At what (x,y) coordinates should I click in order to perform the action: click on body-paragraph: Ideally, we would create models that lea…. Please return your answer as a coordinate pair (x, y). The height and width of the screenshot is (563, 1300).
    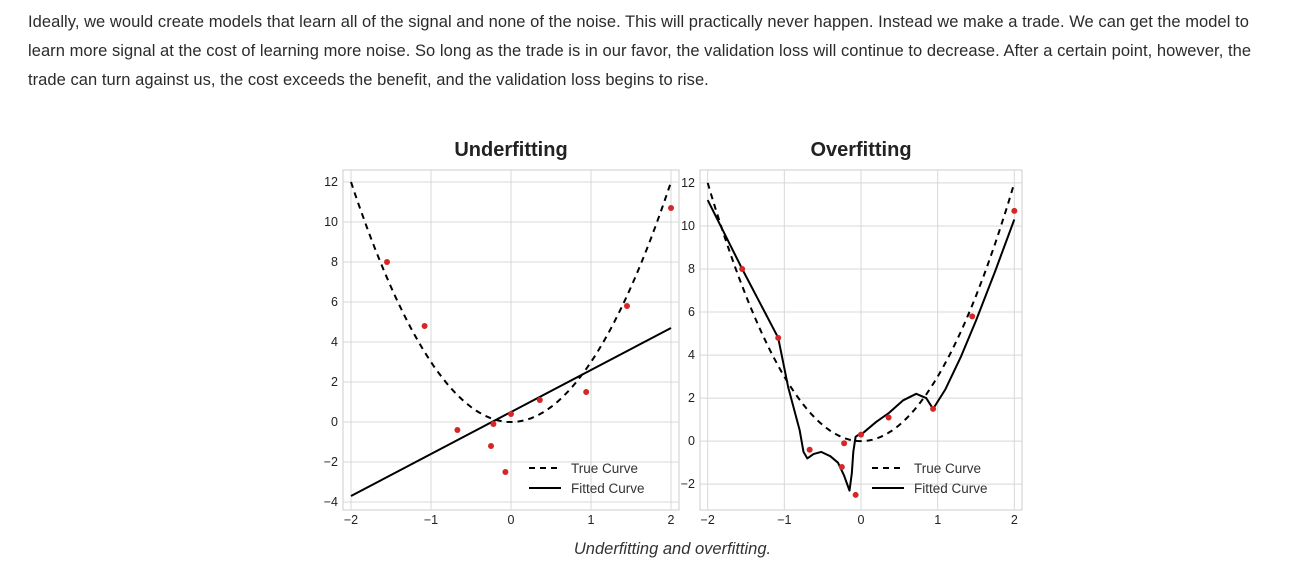
    Looking at the image, I should click on (640, 51).